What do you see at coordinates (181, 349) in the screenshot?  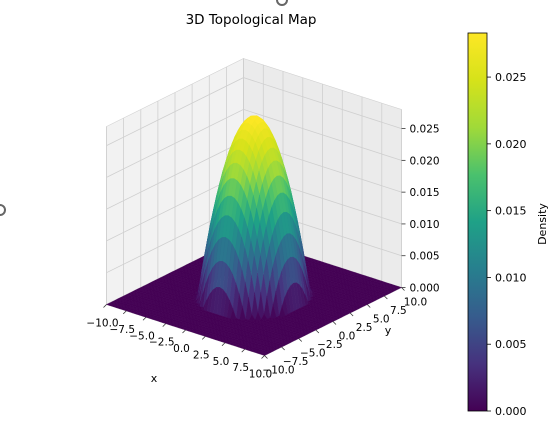 I see `x-tick-label: 0.0` at bounding box center [181, 349].